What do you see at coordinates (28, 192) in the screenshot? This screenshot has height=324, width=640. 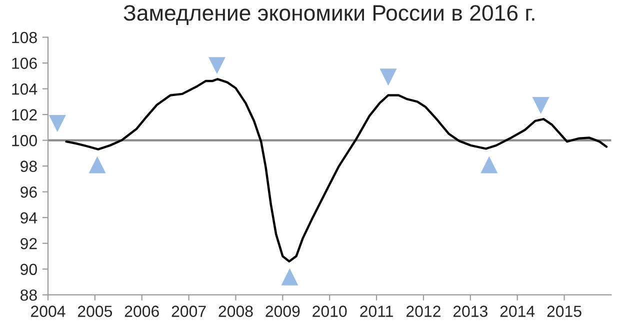 I see `y-tick-label: 96` at bounding box center [28, 192].